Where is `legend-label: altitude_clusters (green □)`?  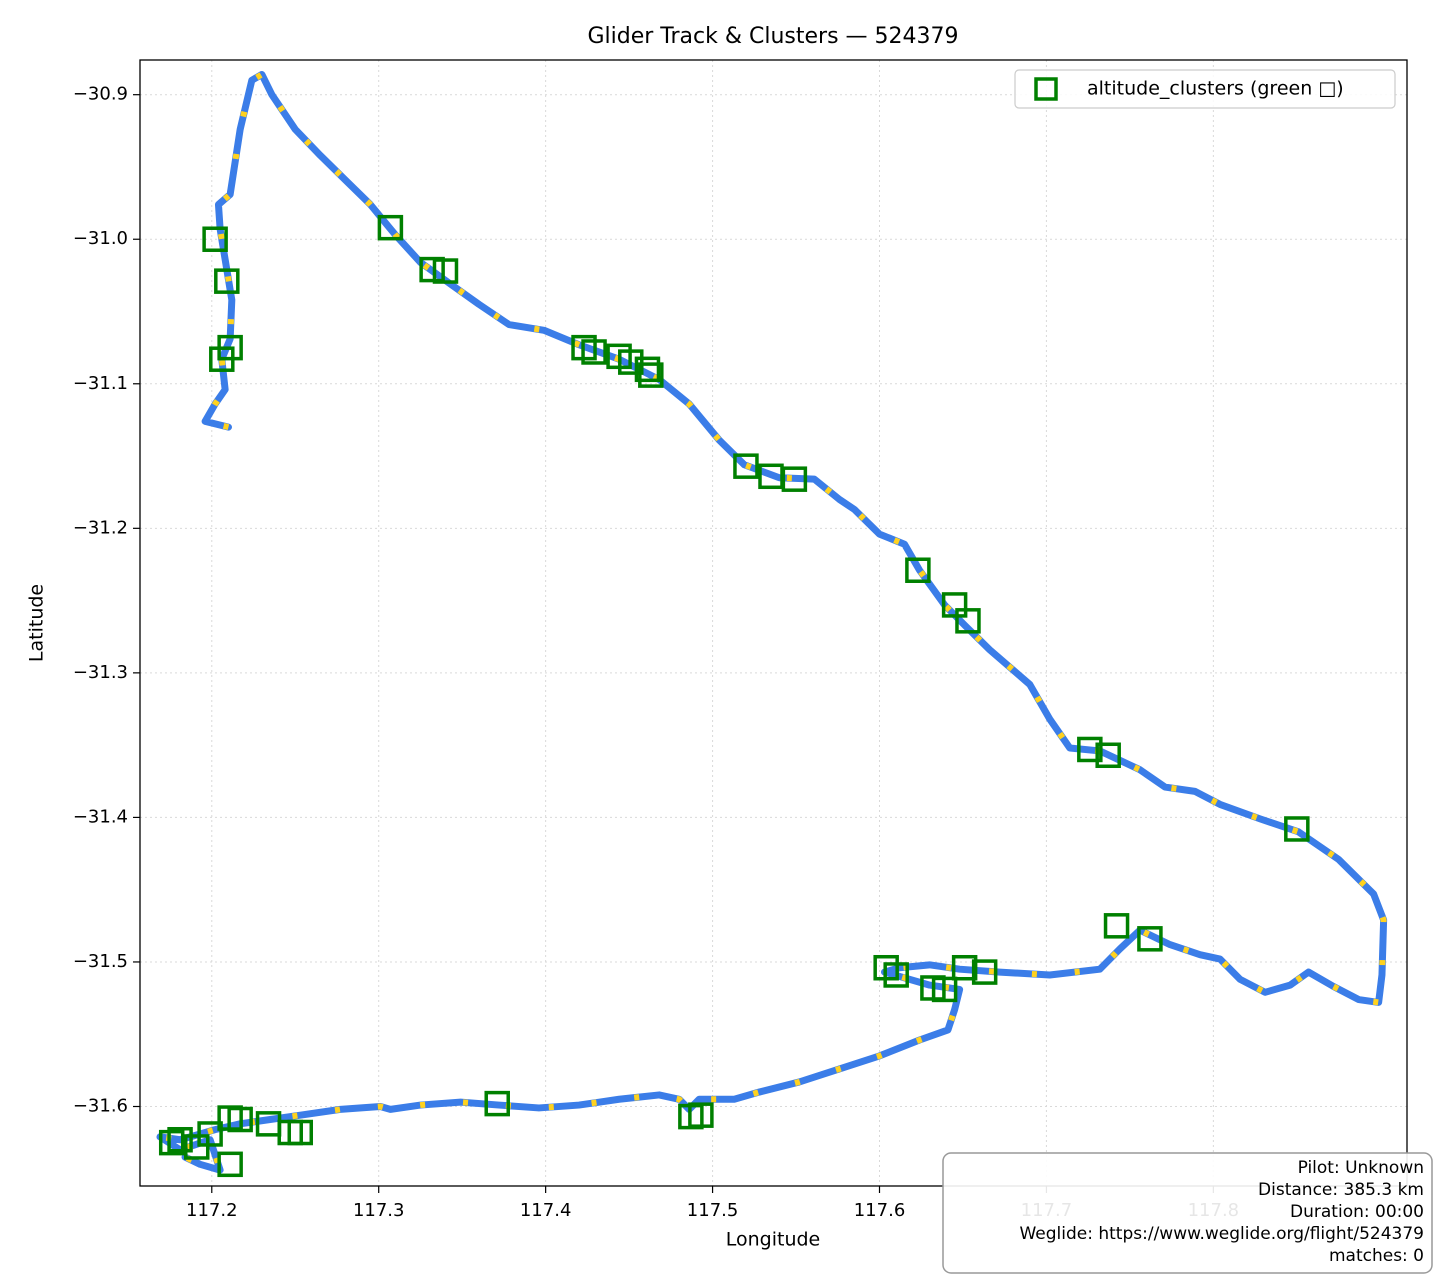 legend-label: altitude_clusters (green □) is located at coordinates (1215, 89).